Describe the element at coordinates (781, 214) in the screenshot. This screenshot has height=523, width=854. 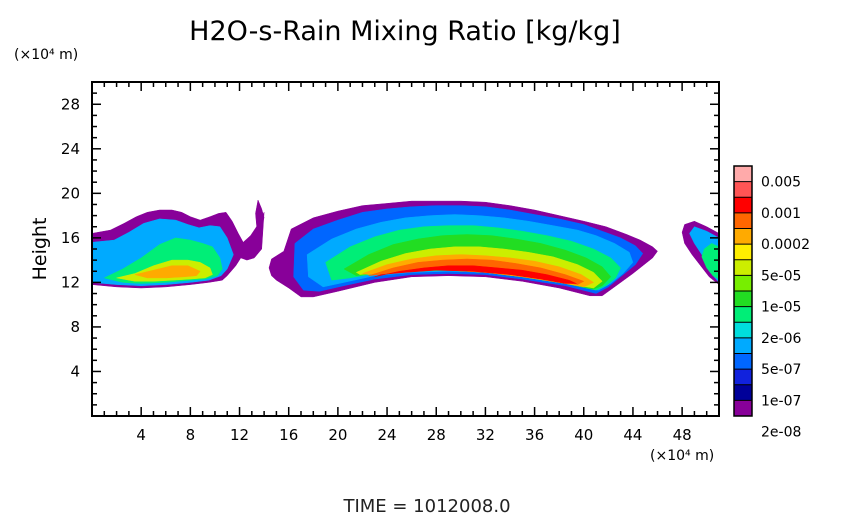
I see `colorbar-label: 0.001` at that location.